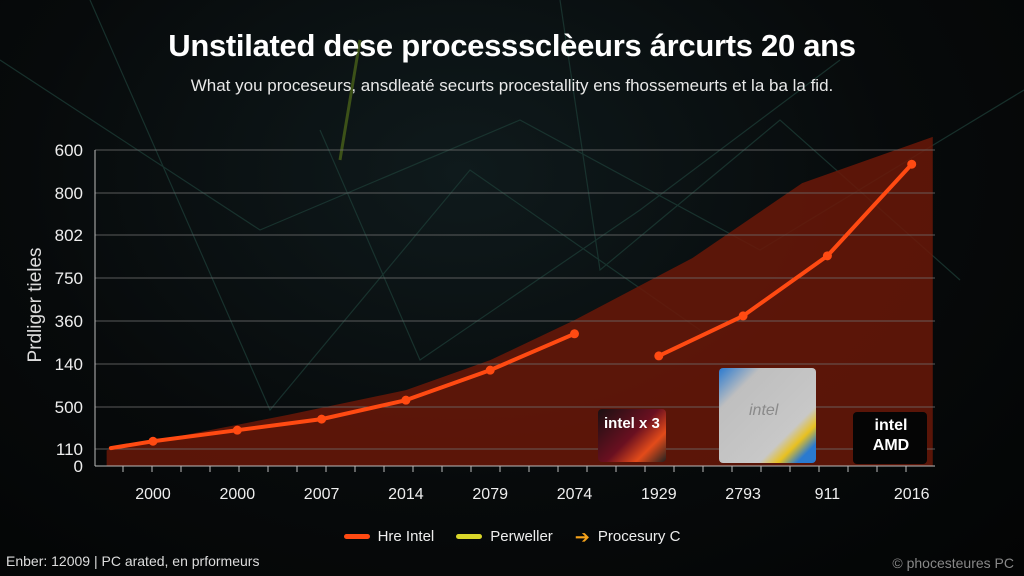 The image size is (1024, 576). Describe the element at coordinates (69, 150) in the screenshot. I see `y-tick-label: 600` at that location.